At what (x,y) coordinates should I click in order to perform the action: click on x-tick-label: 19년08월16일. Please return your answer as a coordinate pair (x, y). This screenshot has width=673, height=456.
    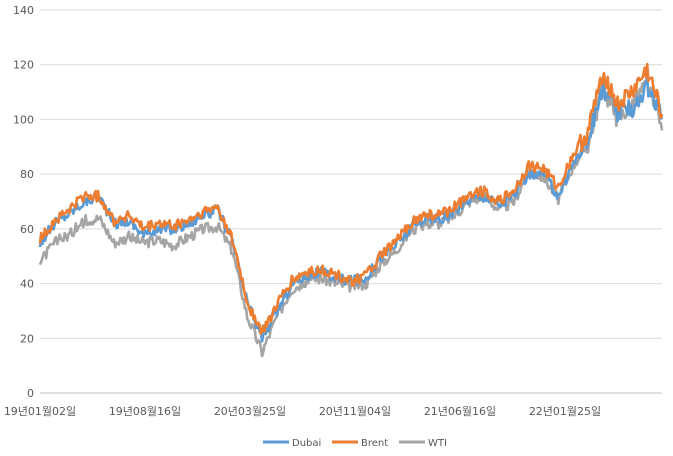
    Looking at the image, I should click on (145, 411).